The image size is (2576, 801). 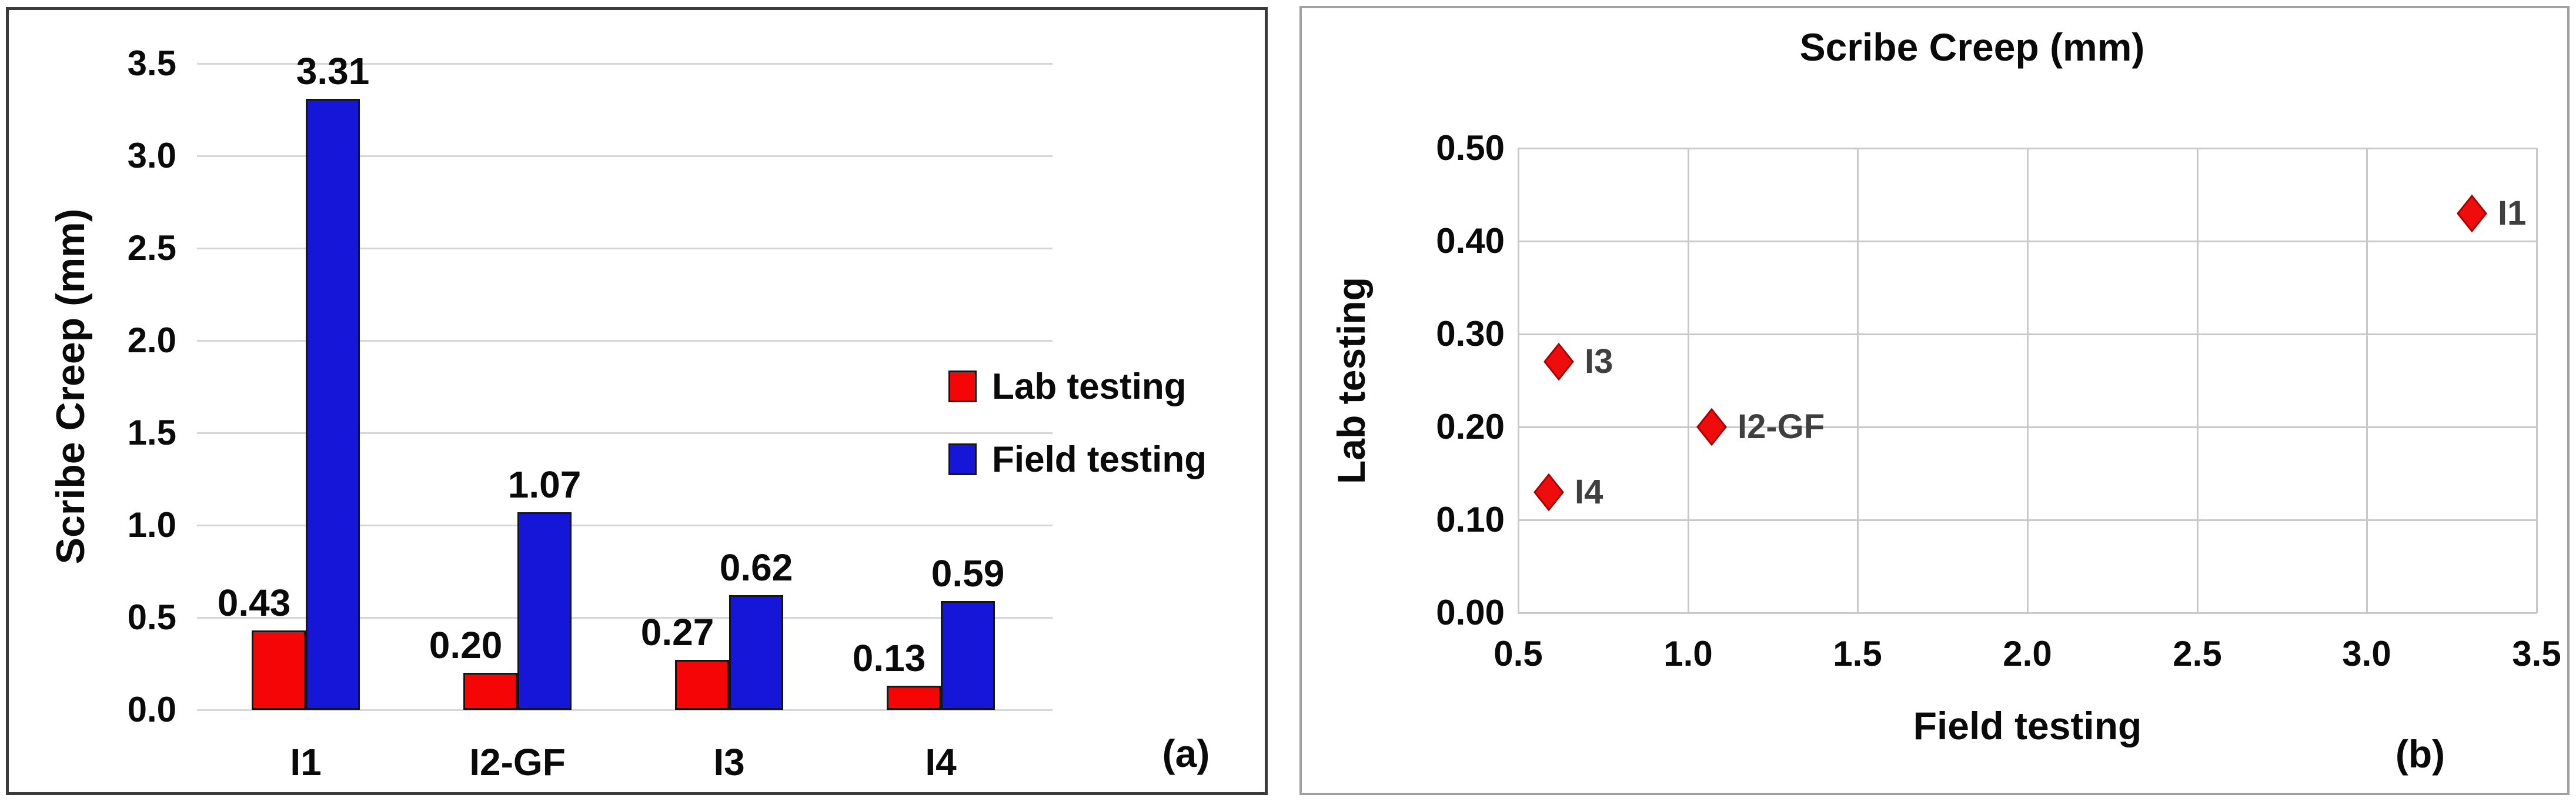 I want to click on data-point-label-i3: I3, so click(x=1599, y=361).